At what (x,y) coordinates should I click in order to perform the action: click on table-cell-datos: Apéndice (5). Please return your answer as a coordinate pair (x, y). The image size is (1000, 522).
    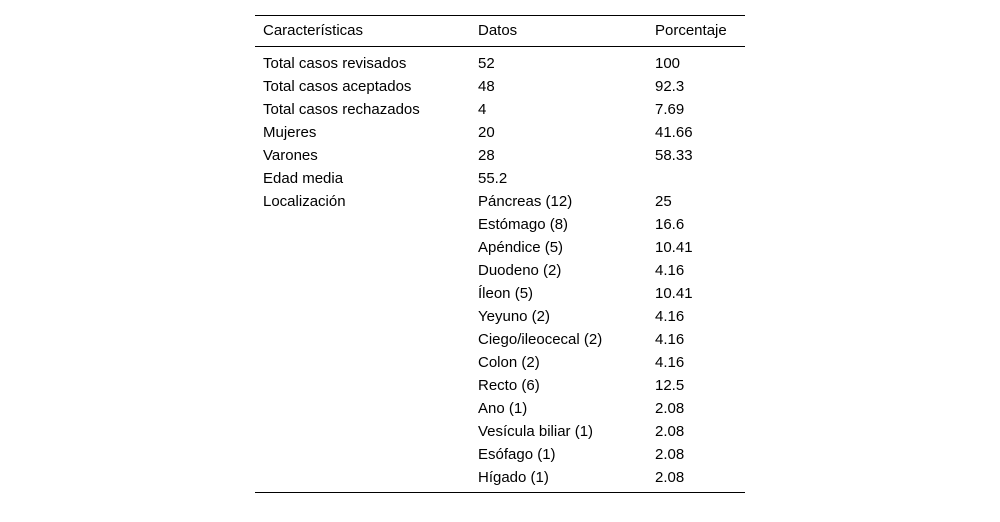
    Looking at the image, I should click on (521, 247).